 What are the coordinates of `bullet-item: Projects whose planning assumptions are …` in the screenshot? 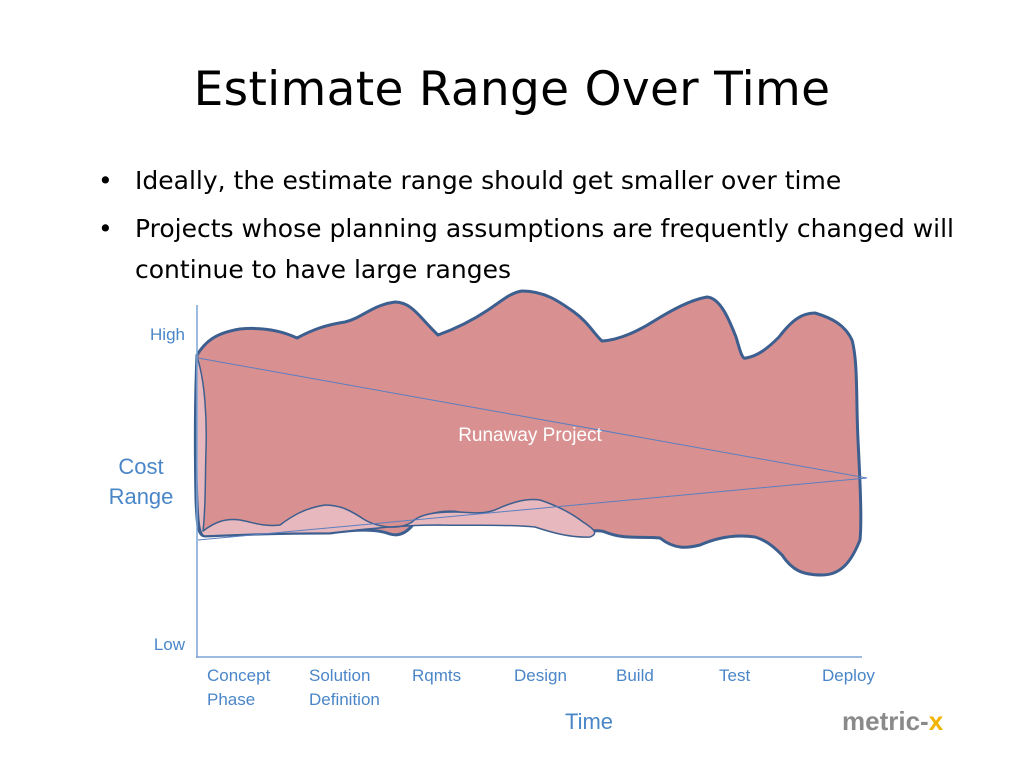 It's located at (553, 249).